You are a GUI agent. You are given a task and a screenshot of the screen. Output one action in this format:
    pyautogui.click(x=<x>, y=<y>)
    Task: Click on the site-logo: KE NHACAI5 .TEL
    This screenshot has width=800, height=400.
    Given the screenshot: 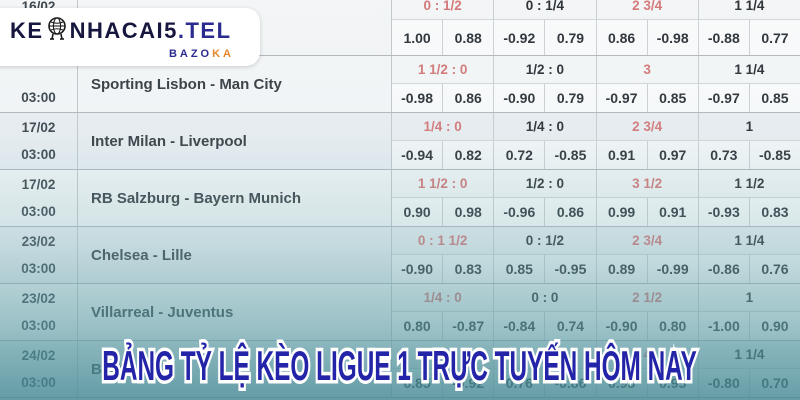 What is the action you would take?
    pyautogui.click(x=135, y=31)
    